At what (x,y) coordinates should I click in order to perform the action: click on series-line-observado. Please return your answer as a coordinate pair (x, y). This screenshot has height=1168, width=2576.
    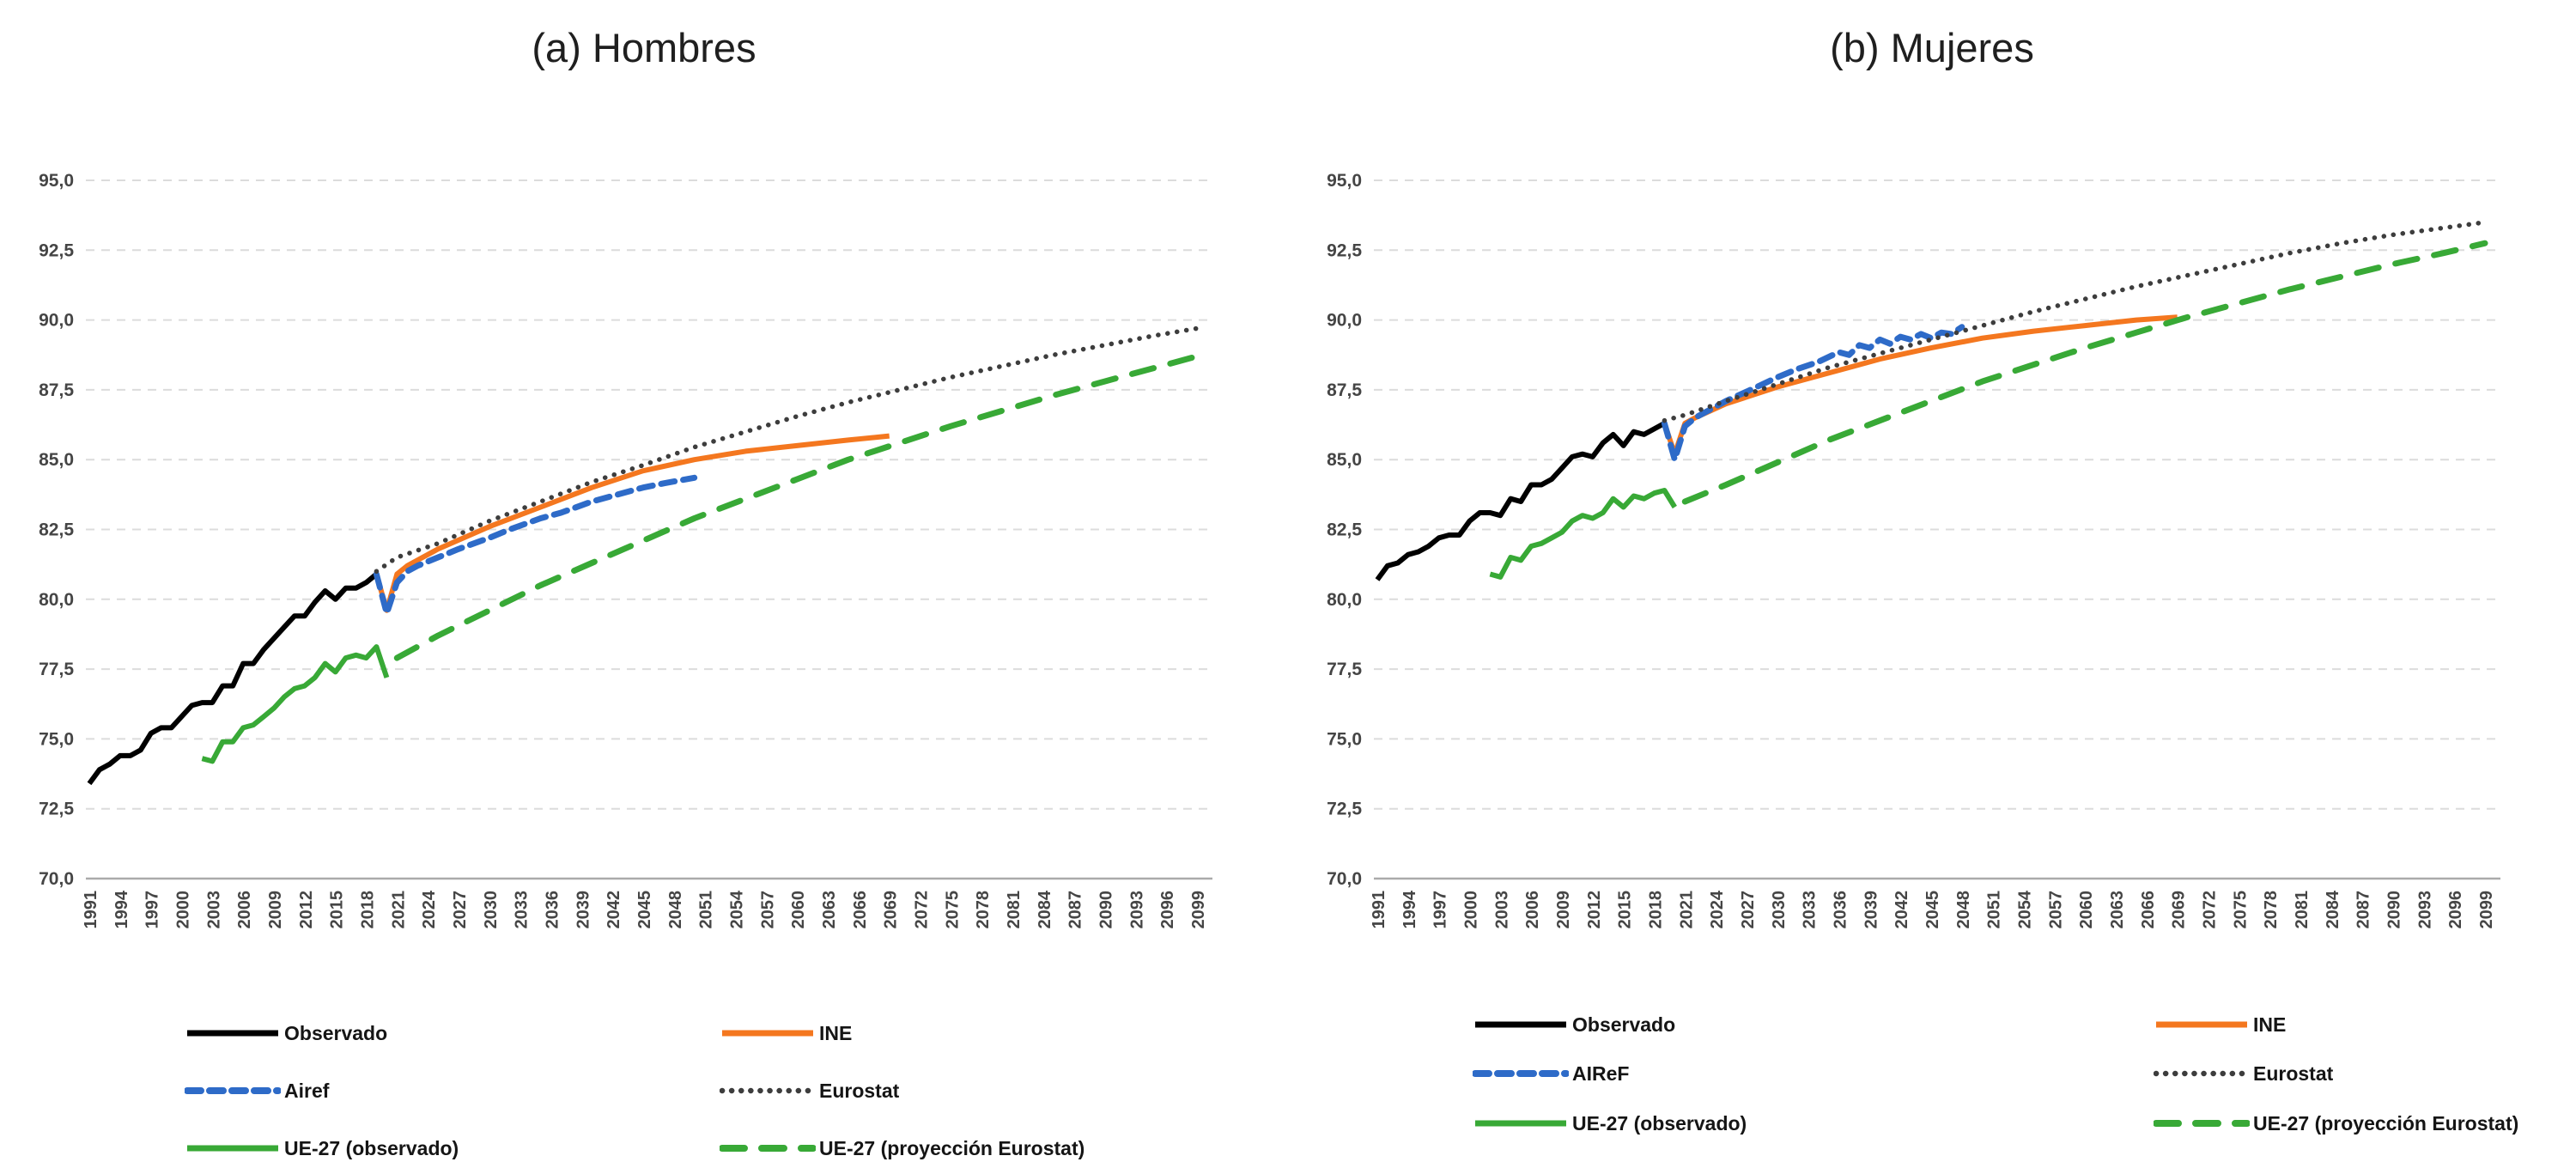
    Looking at the image, I should click on (1521, 501).